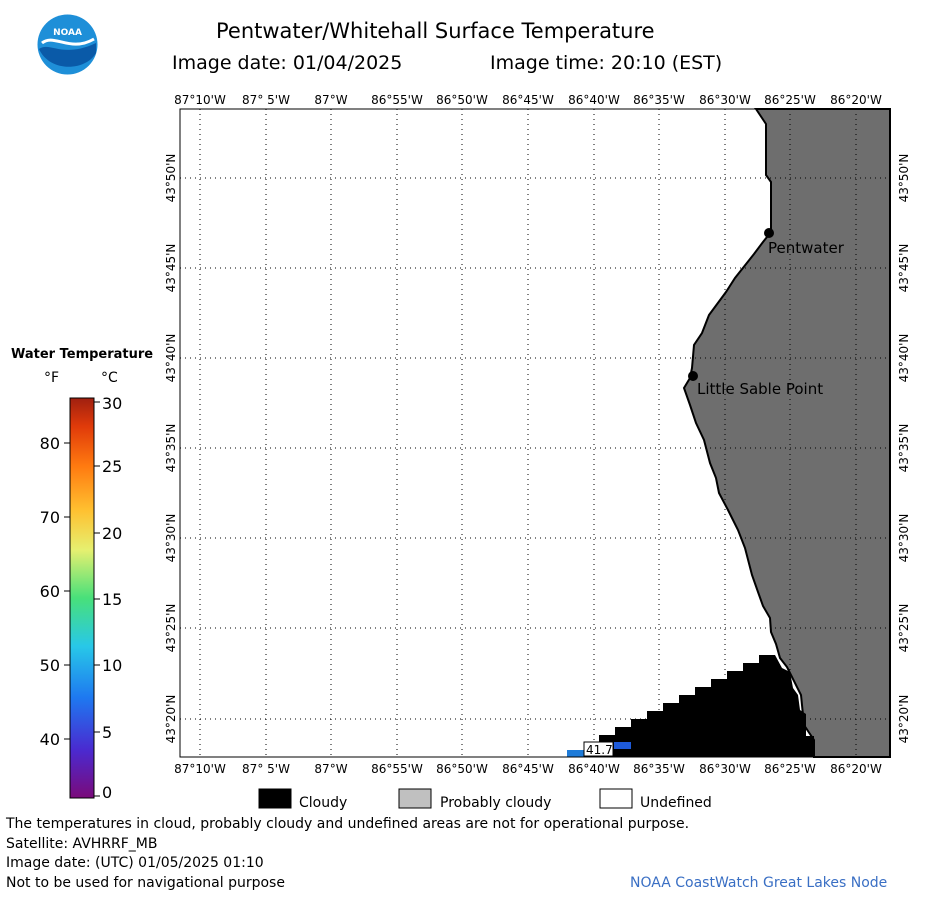 The image size is (929, 899). Describe the element at coordinates (528, 100) in the screenshot. I see `lon-label-top: 86°45'W` at that location.